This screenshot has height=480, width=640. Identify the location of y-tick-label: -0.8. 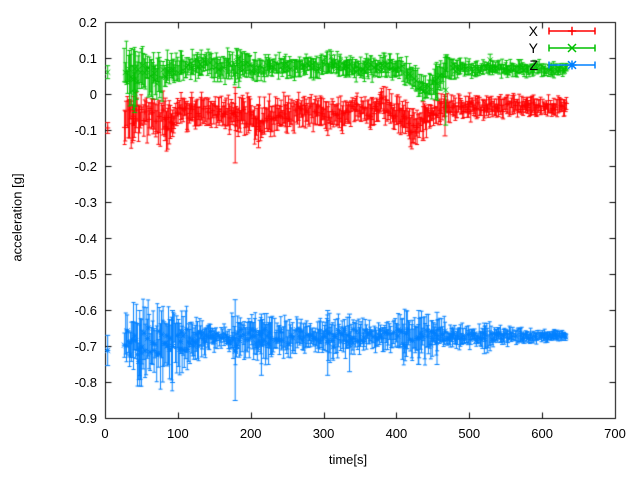
(85, 382).